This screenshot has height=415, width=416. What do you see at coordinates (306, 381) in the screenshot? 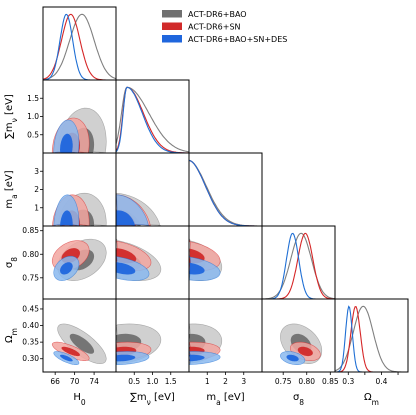
I see `x-tick-label-sigma8: 0.80` at bounding box center [306, 381].